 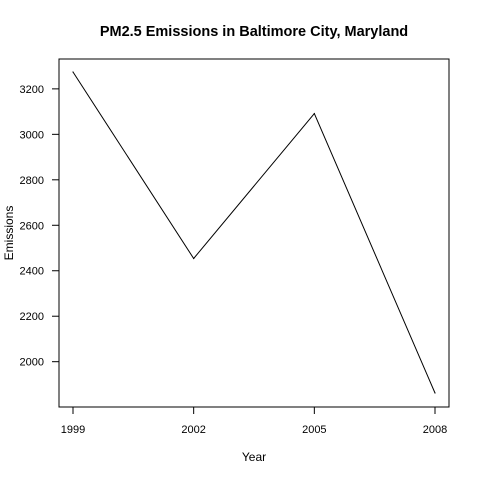 What do you see at coordinates (32, 363) in the screenshot?
I see `y-tick-label: 2000` at bounding box center [32, 363].